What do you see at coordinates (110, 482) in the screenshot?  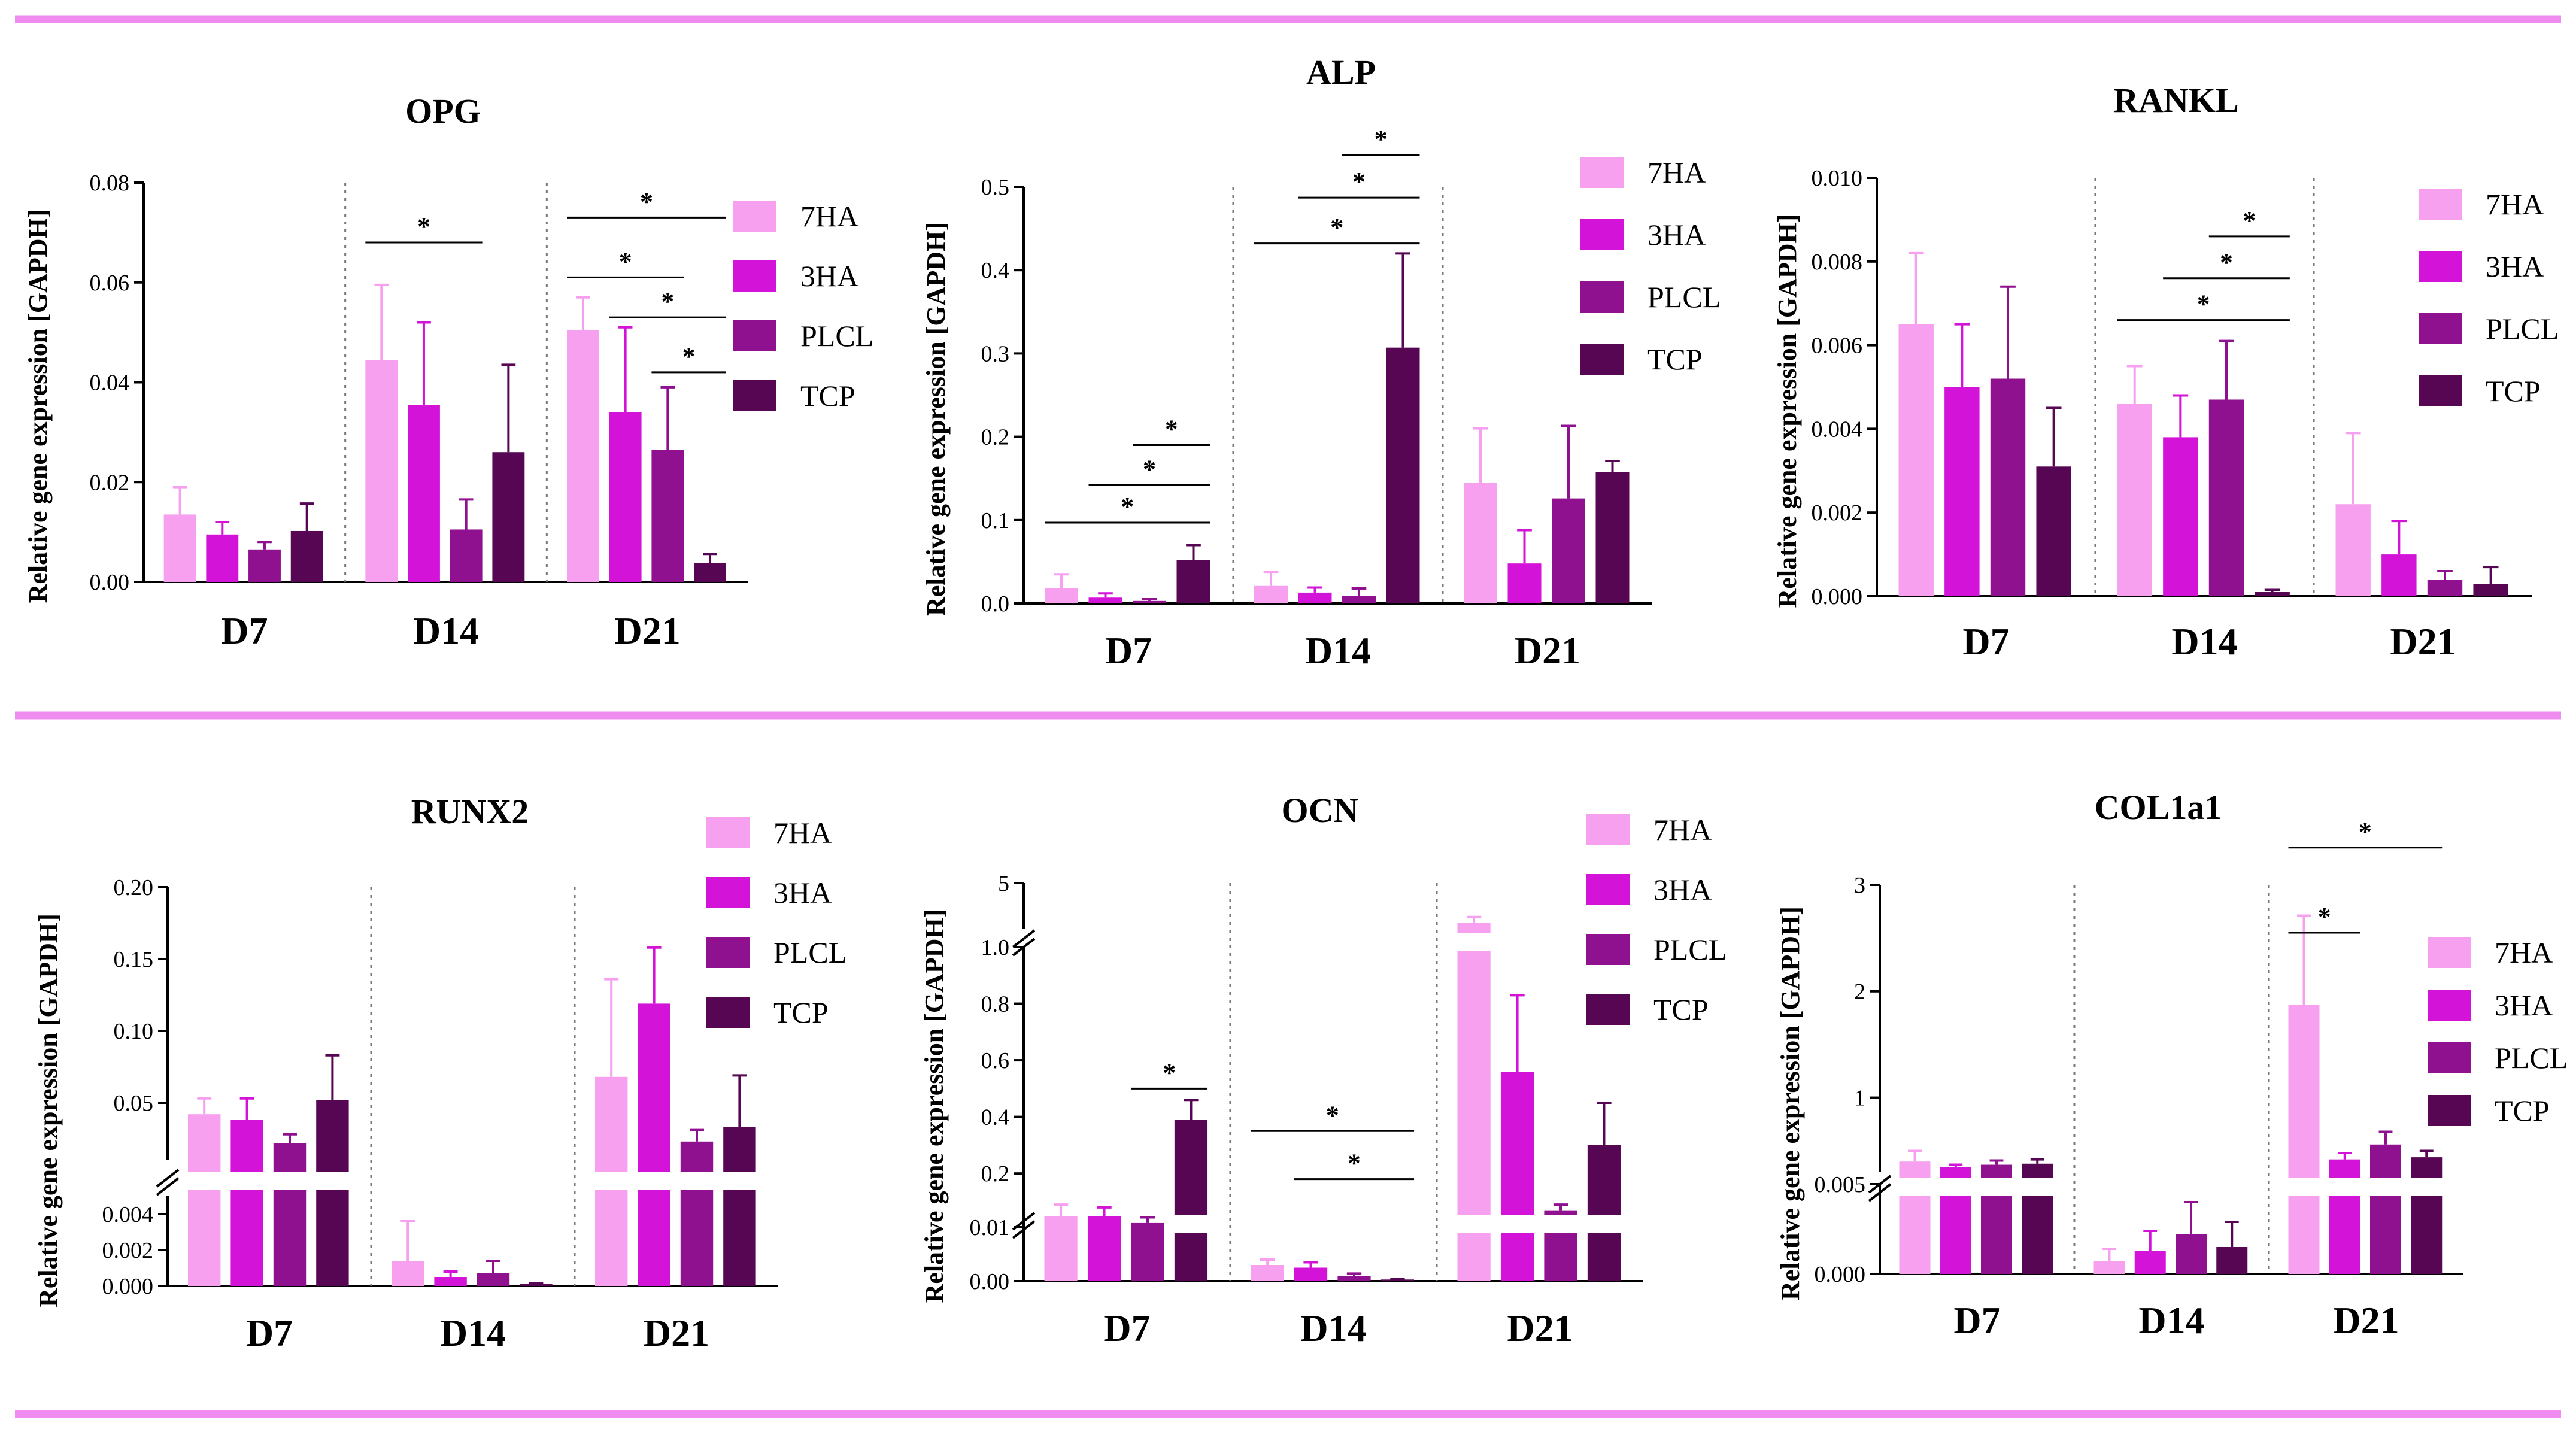 I see `y-tick-label: 0.02` at bounding box center [110, 482].